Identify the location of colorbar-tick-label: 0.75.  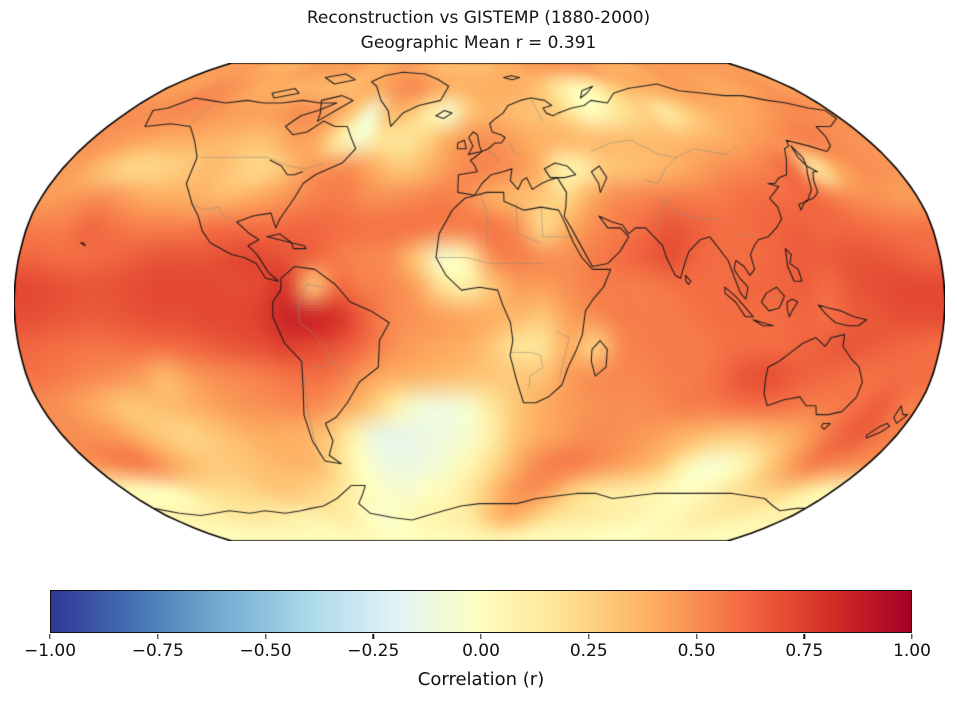
(804, 651).